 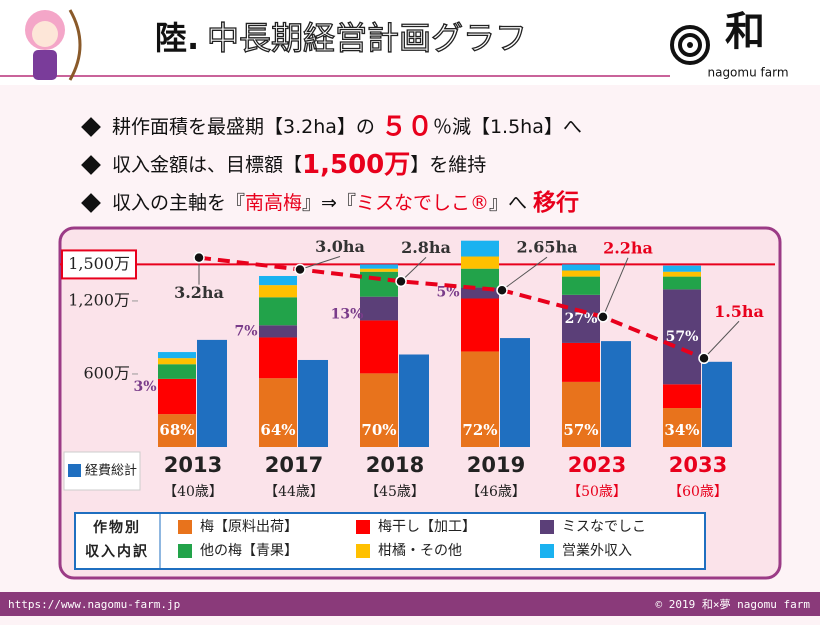 What do you see at coordinates (117, 551) in the screenshot?
I see `legend-title: 収入内訳` at bounding box center [117, 551].